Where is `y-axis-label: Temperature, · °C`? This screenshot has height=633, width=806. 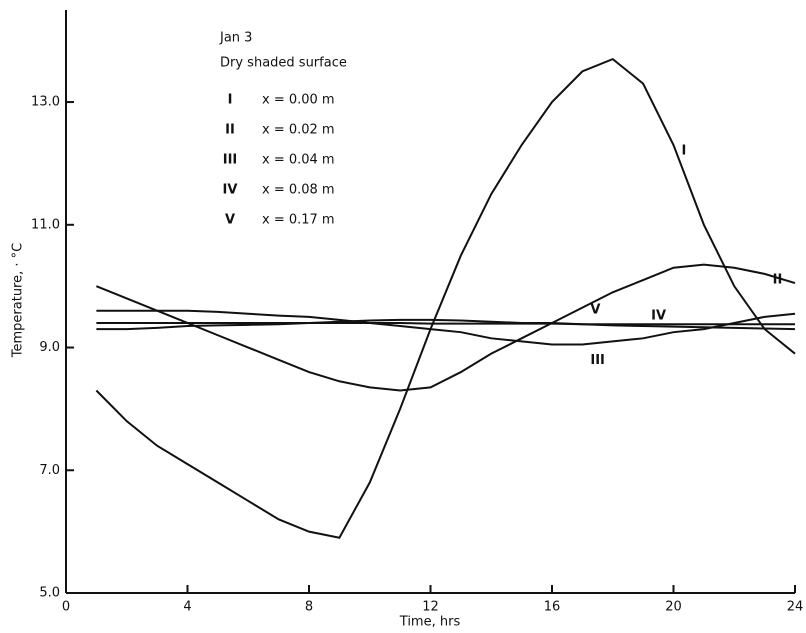 y-axis-label: Temperature, · °C is located at coordinates (18, 300).